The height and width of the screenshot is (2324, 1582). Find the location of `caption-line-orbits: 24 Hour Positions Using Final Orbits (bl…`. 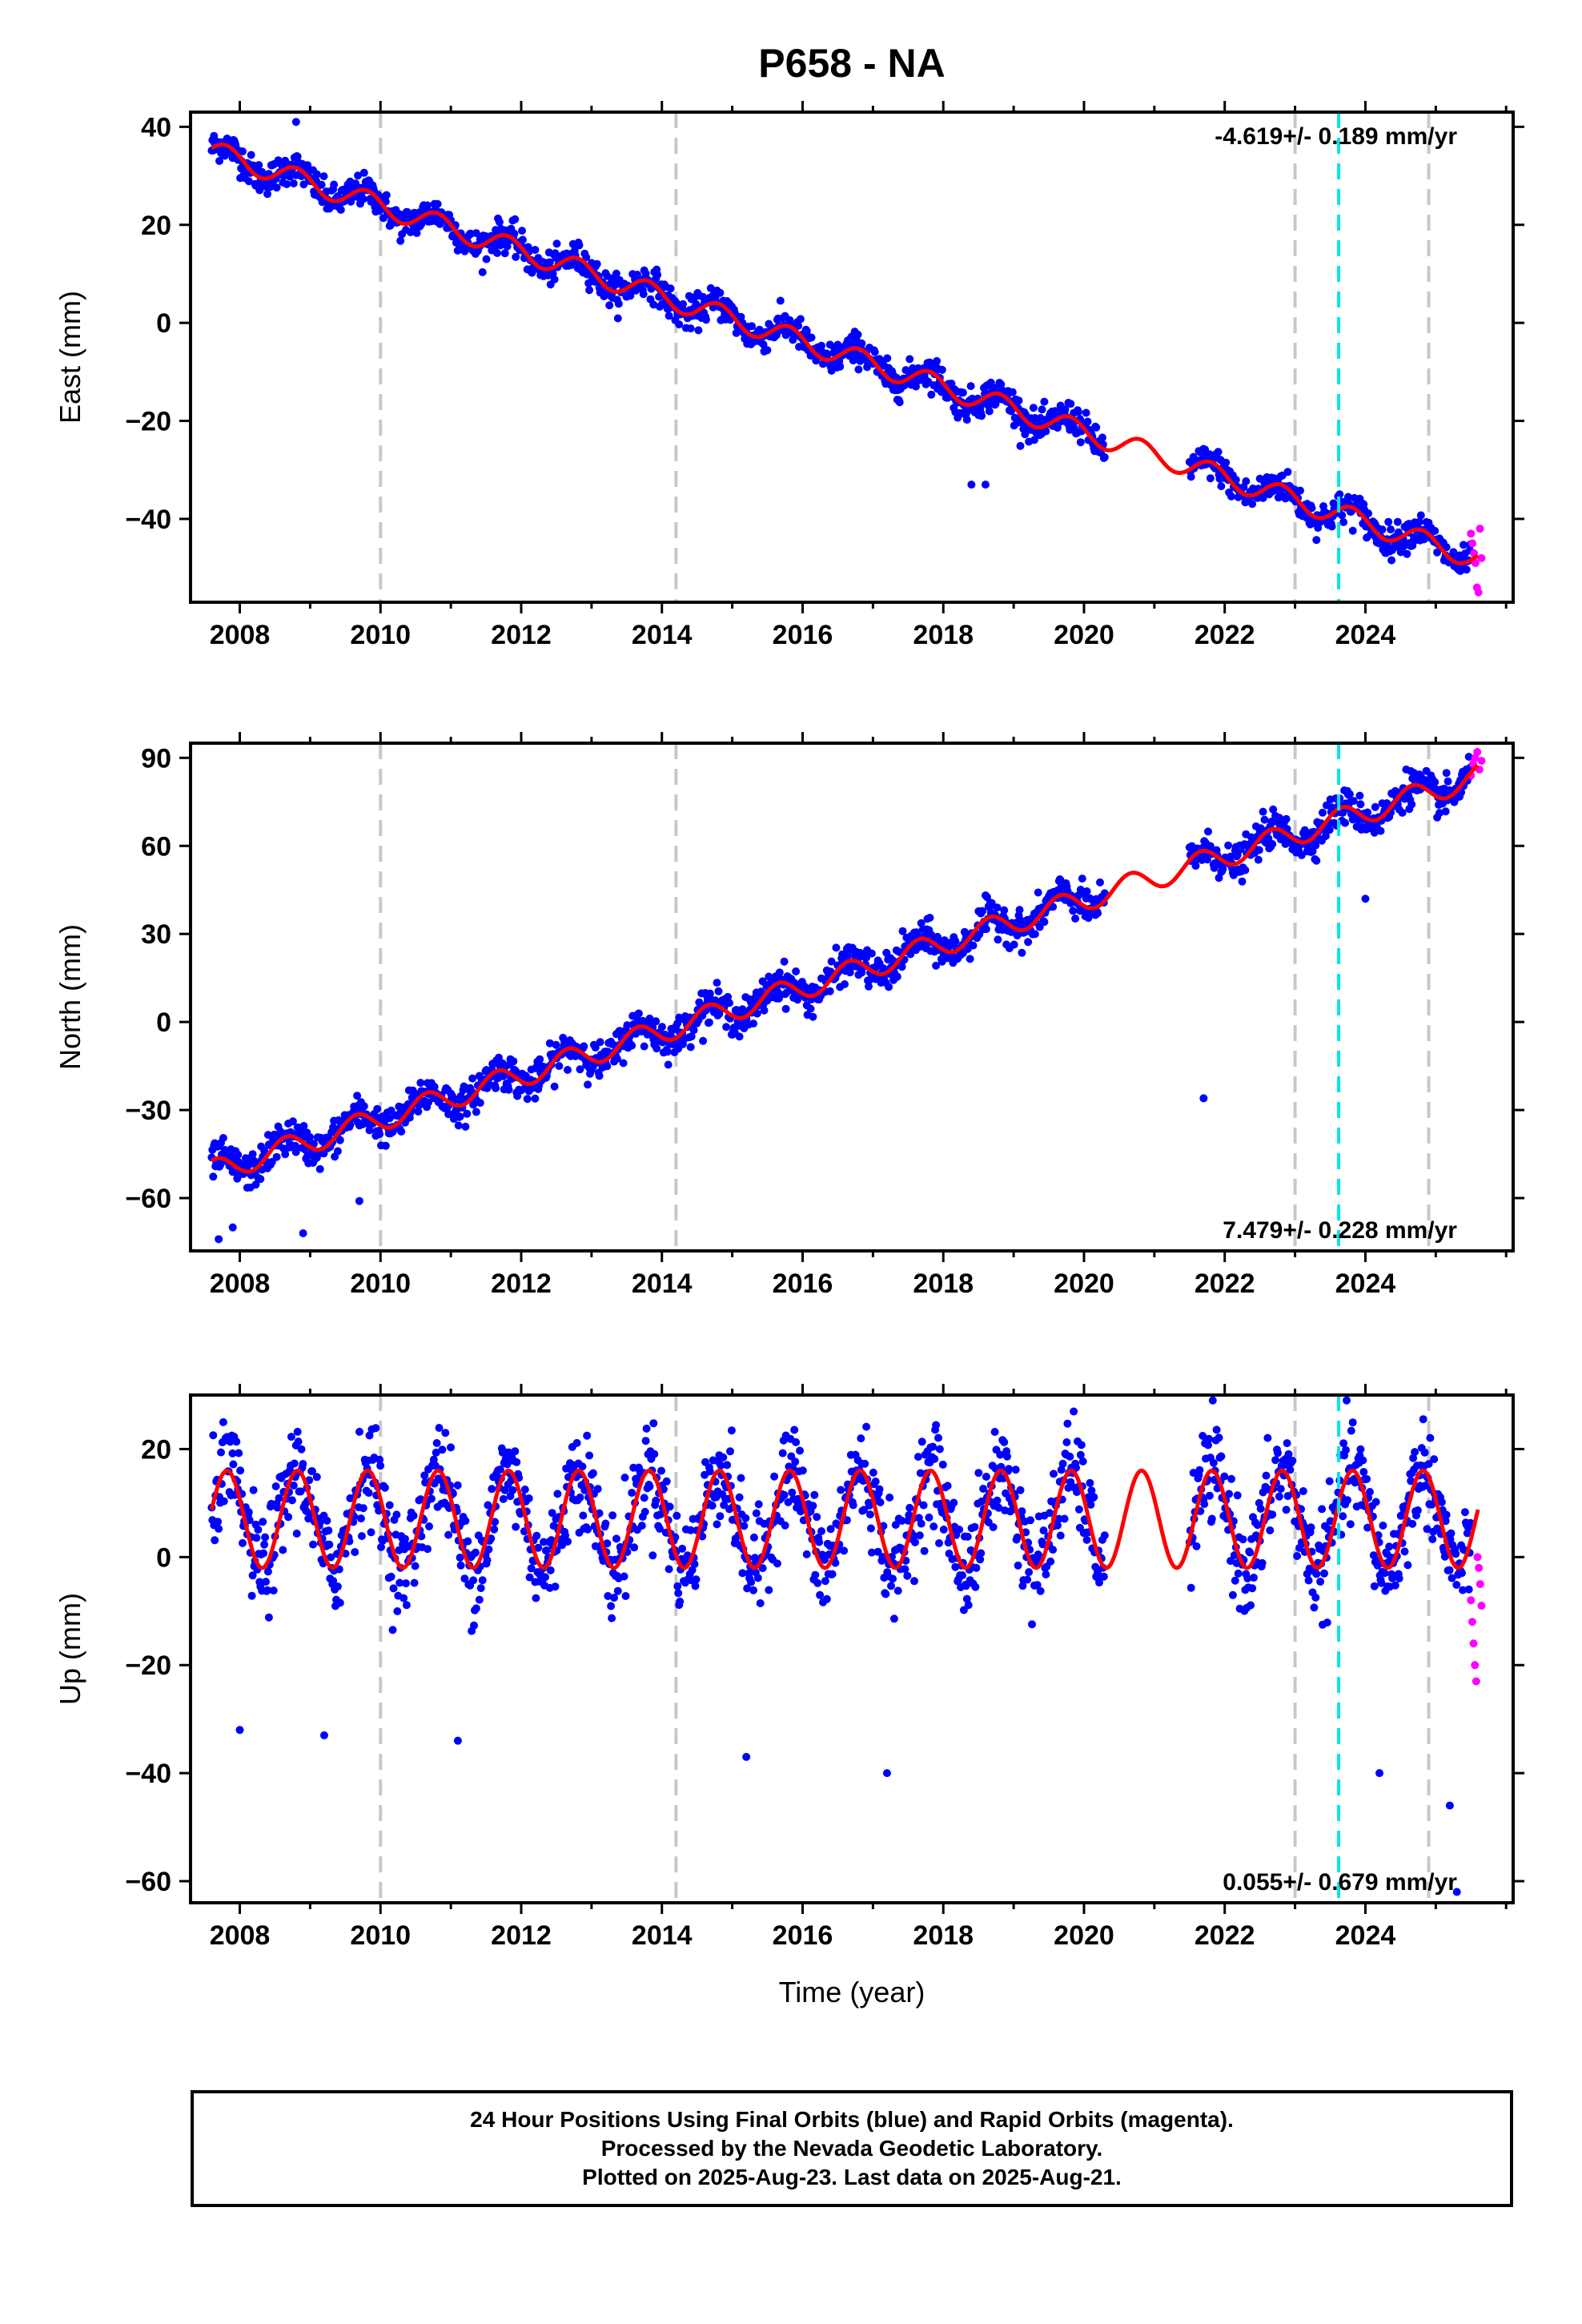

caption-line-orbits: 24 Hour Positions Using Final Orbits (bl… is located at coordinates (852, 2119).